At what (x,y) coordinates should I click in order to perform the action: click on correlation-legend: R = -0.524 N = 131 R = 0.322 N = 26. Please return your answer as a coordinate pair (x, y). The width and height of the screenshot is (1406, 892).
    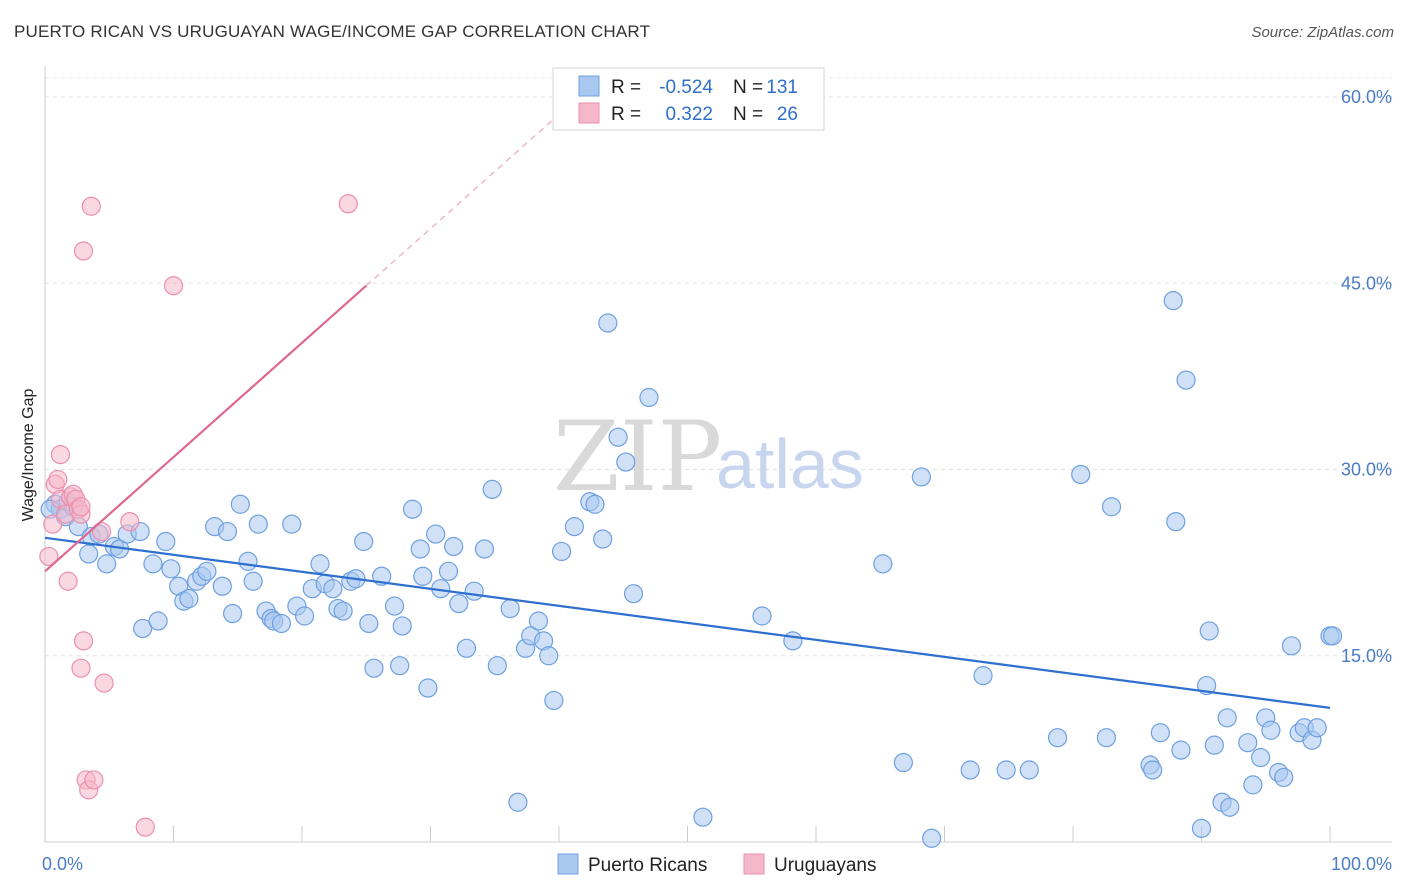
    Looking at the image, I should click on (688, 99).